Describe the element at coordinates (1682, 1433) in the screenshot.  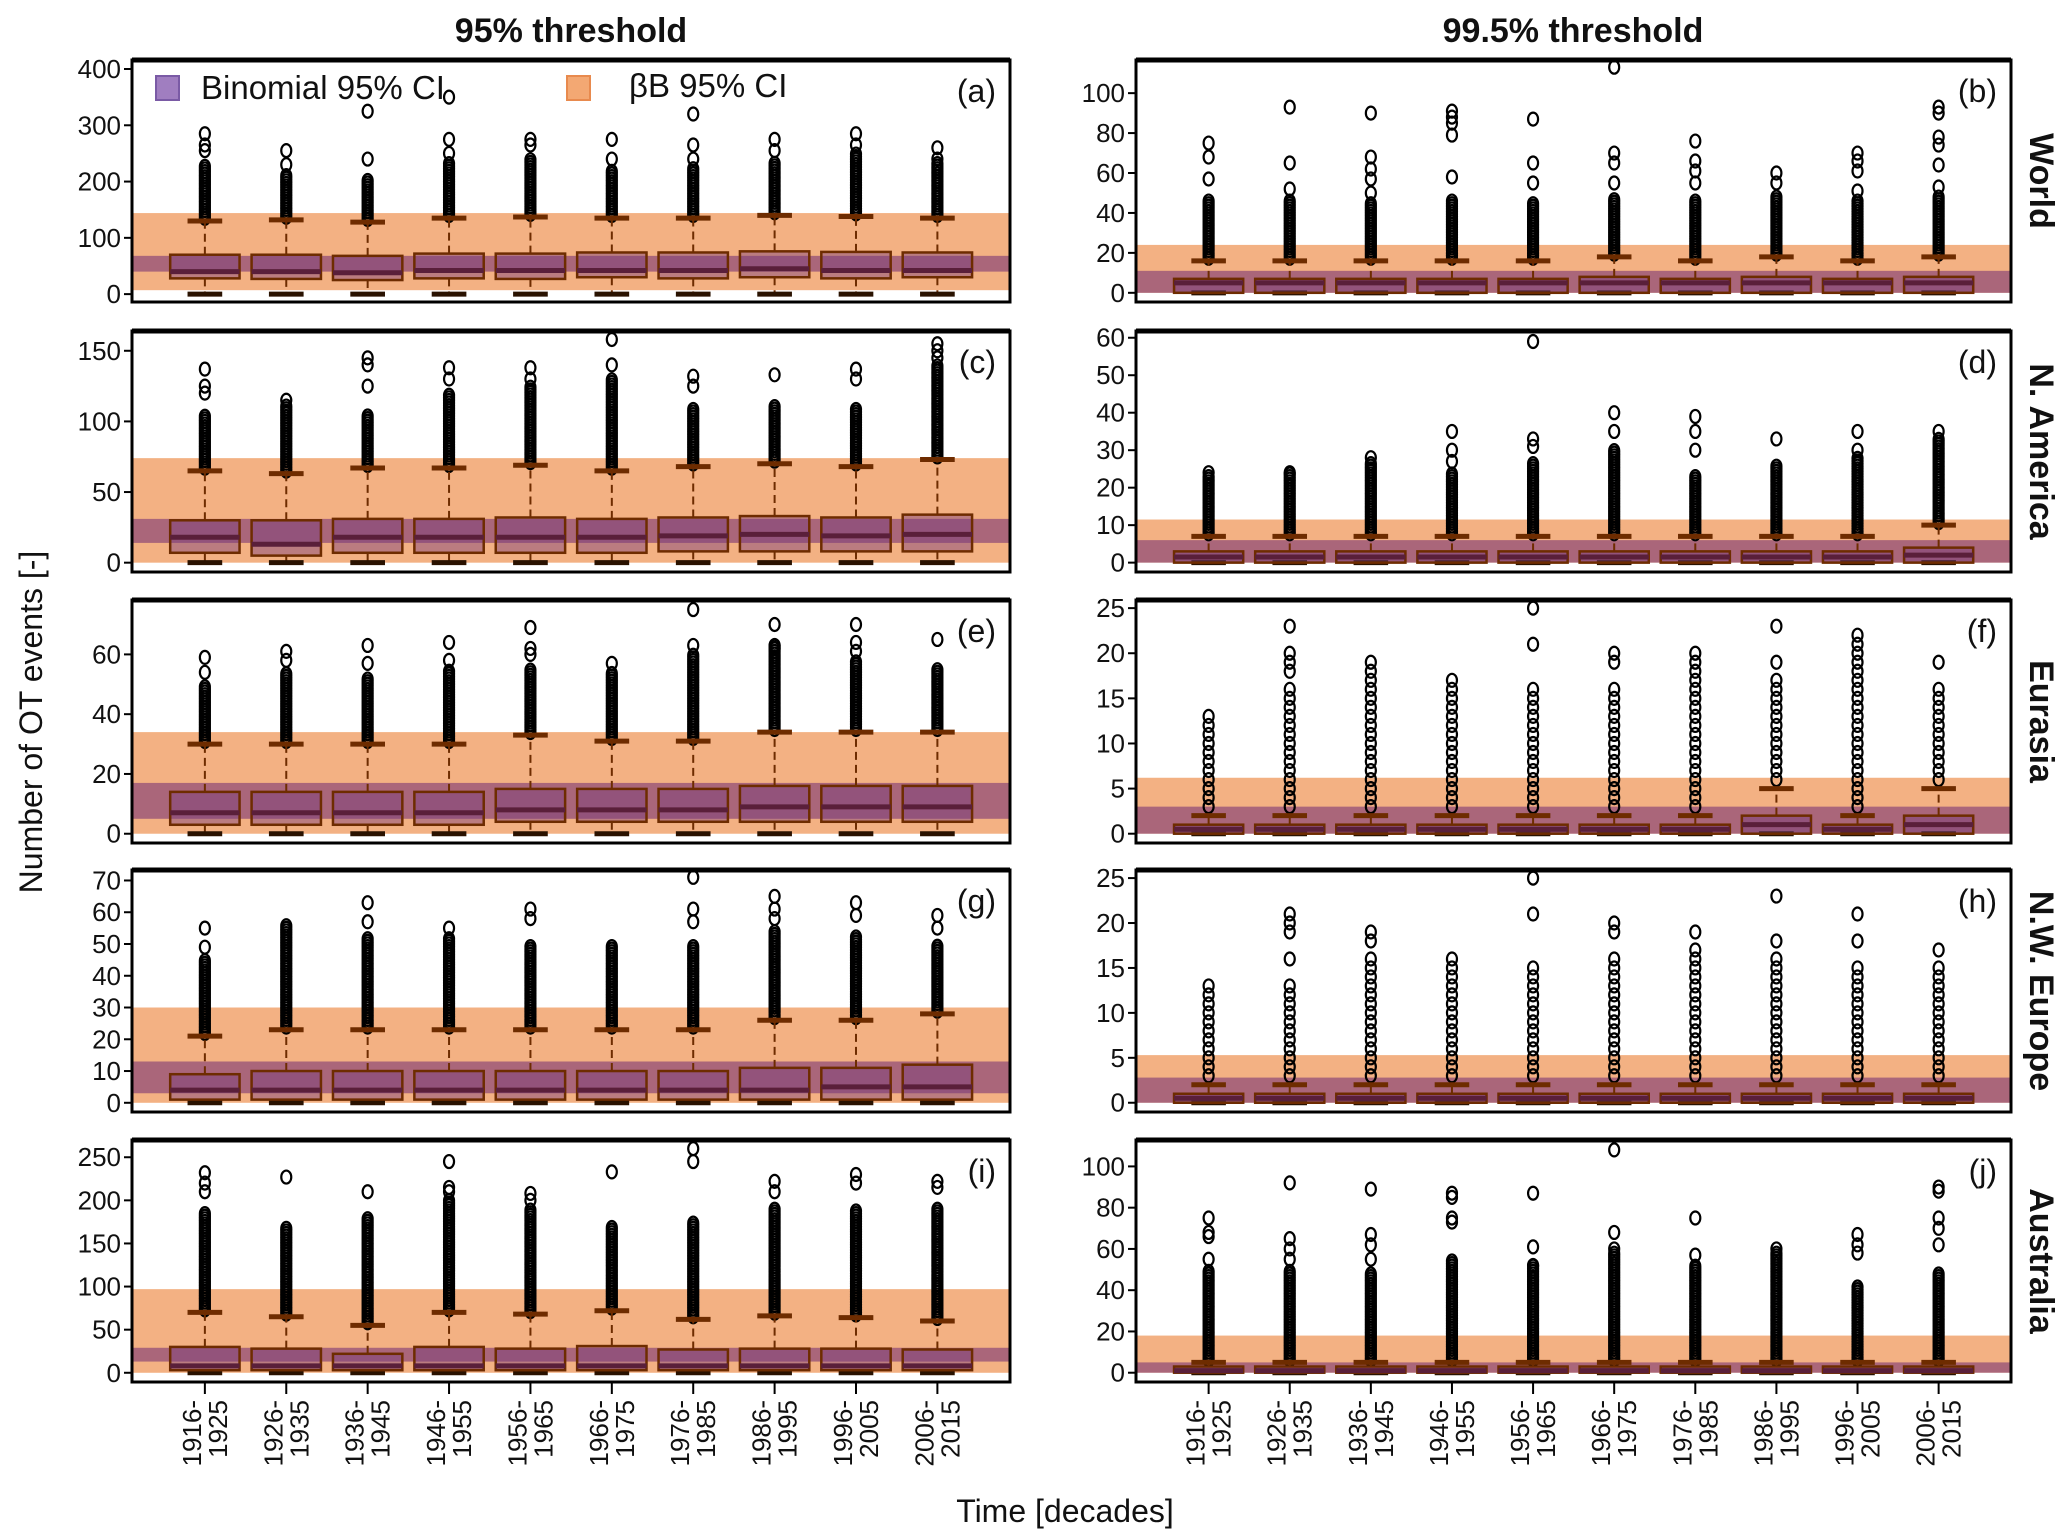
I see `x-tick-label-start: 1976-` at that location.